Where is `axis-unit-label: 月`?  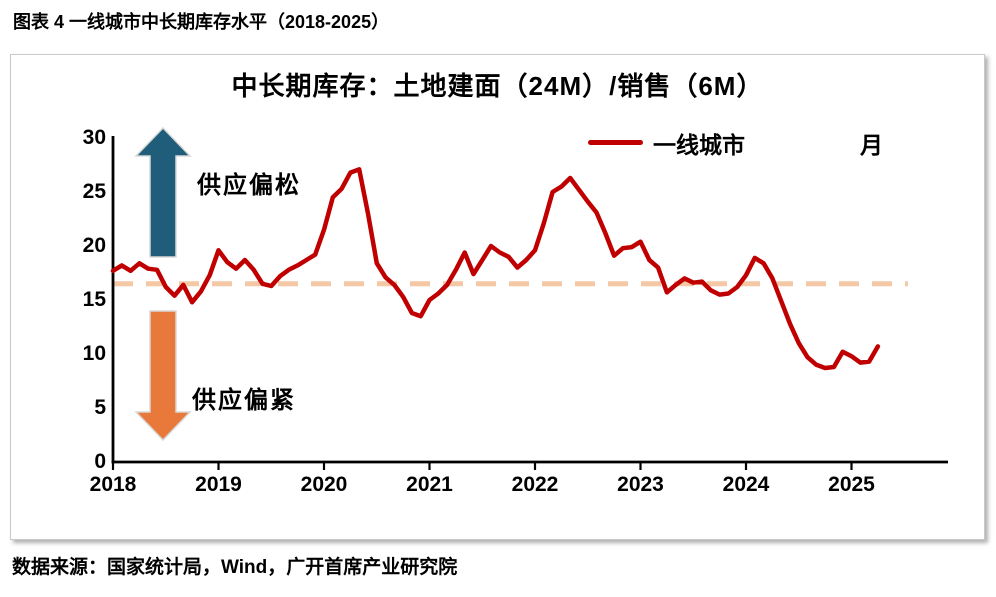 axis-unit-label: 月 is located at coordinates (871, 145).